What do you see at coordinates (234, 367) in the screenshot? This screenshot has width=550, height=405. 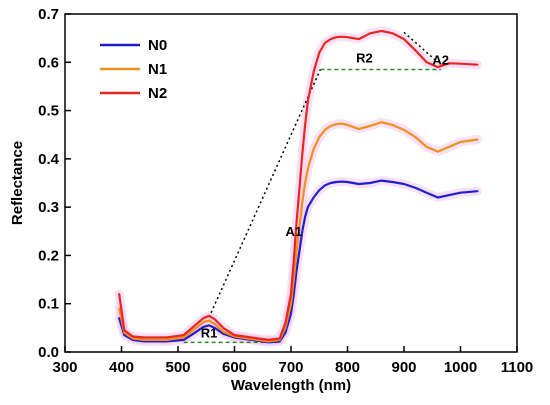 I see `x-tick-label: 600` at bounding box center [234, 367].